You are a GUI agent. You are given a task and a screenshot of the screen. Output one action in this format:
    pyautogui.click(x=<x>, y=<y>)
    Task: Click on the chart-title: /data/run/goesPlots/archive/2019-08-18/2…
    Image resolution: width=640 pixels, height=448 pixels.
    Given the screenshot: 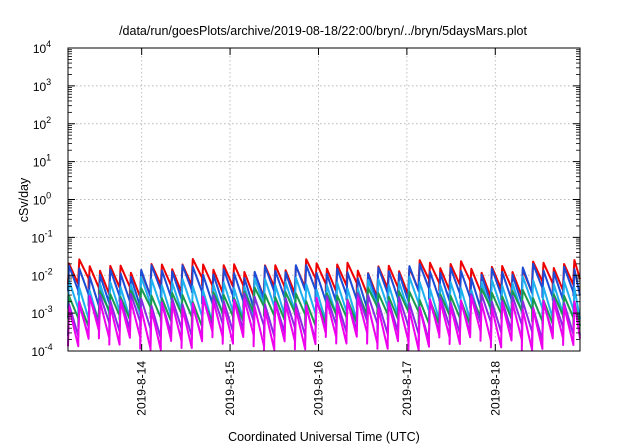 What is the action you would take?
    pyautogui.click(x=323, y=31)
    